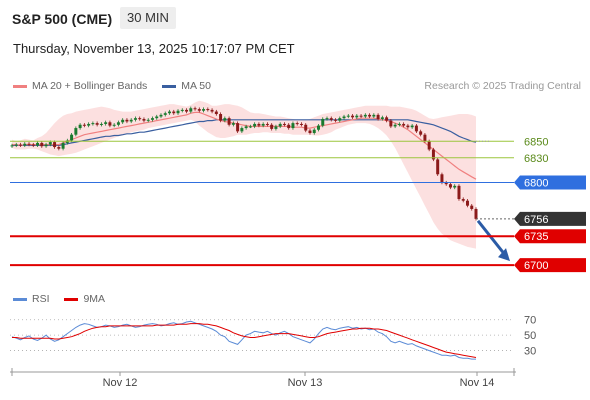 The width and height of the screenshot is (590, 400). What do you see at coordinates (80, 86) in the screenshot?
I see `legend-item-ma20: MA 20 + Bollinger Bands` at bounding box center [80, 86].